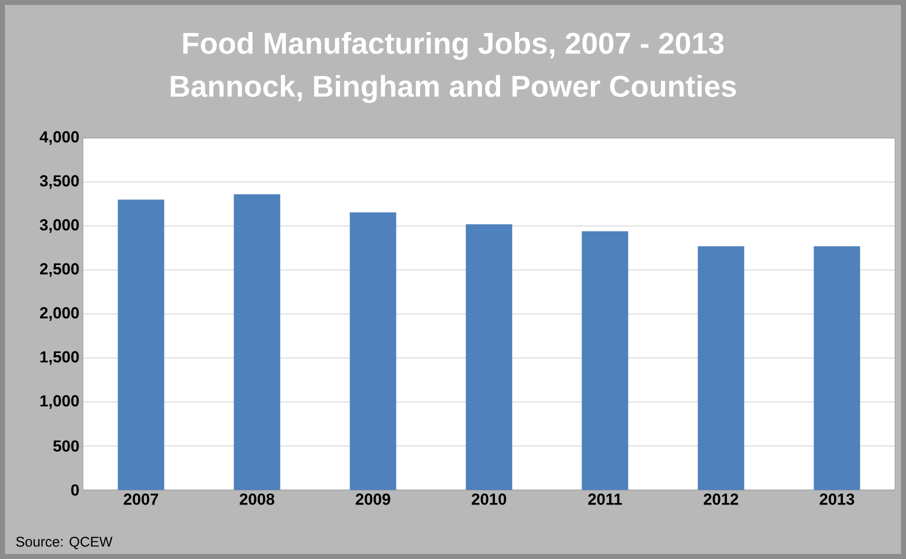  Describe the element at coordinates (59, 402) in the screenshot. I see `y-tick-label: 1,000` at that location.